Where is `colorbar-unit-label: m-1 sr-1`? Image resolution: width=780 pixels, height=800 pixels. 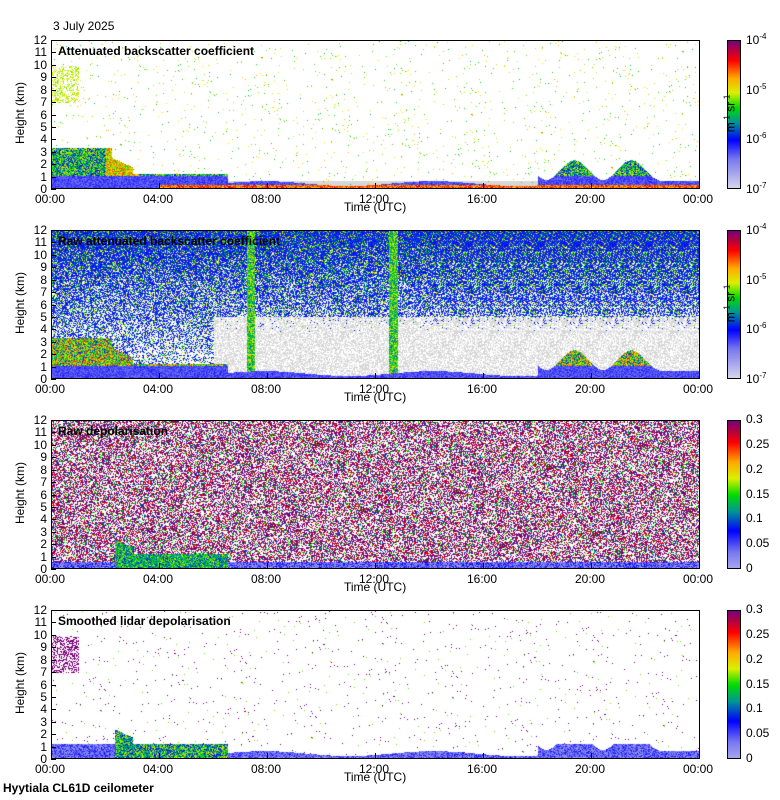
colorbar-unit-label: m-1 sr-1 is located at coordinates (730, 303).